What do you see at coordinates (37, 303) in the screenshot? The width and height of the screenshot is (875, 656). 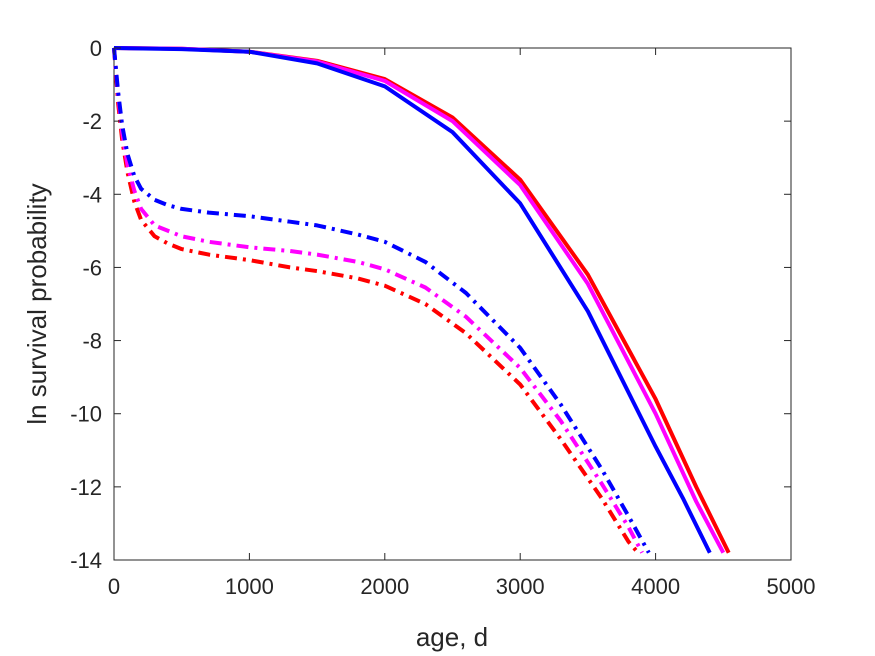 I see `y-axis-label: ln survival probability` at bounding box center [37, 303].